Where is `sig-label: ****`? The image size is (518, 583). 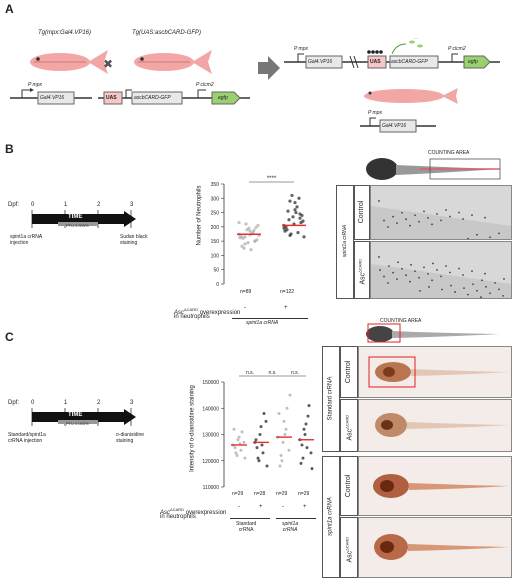 sig-label: **** is located at coordinates (272, 179).